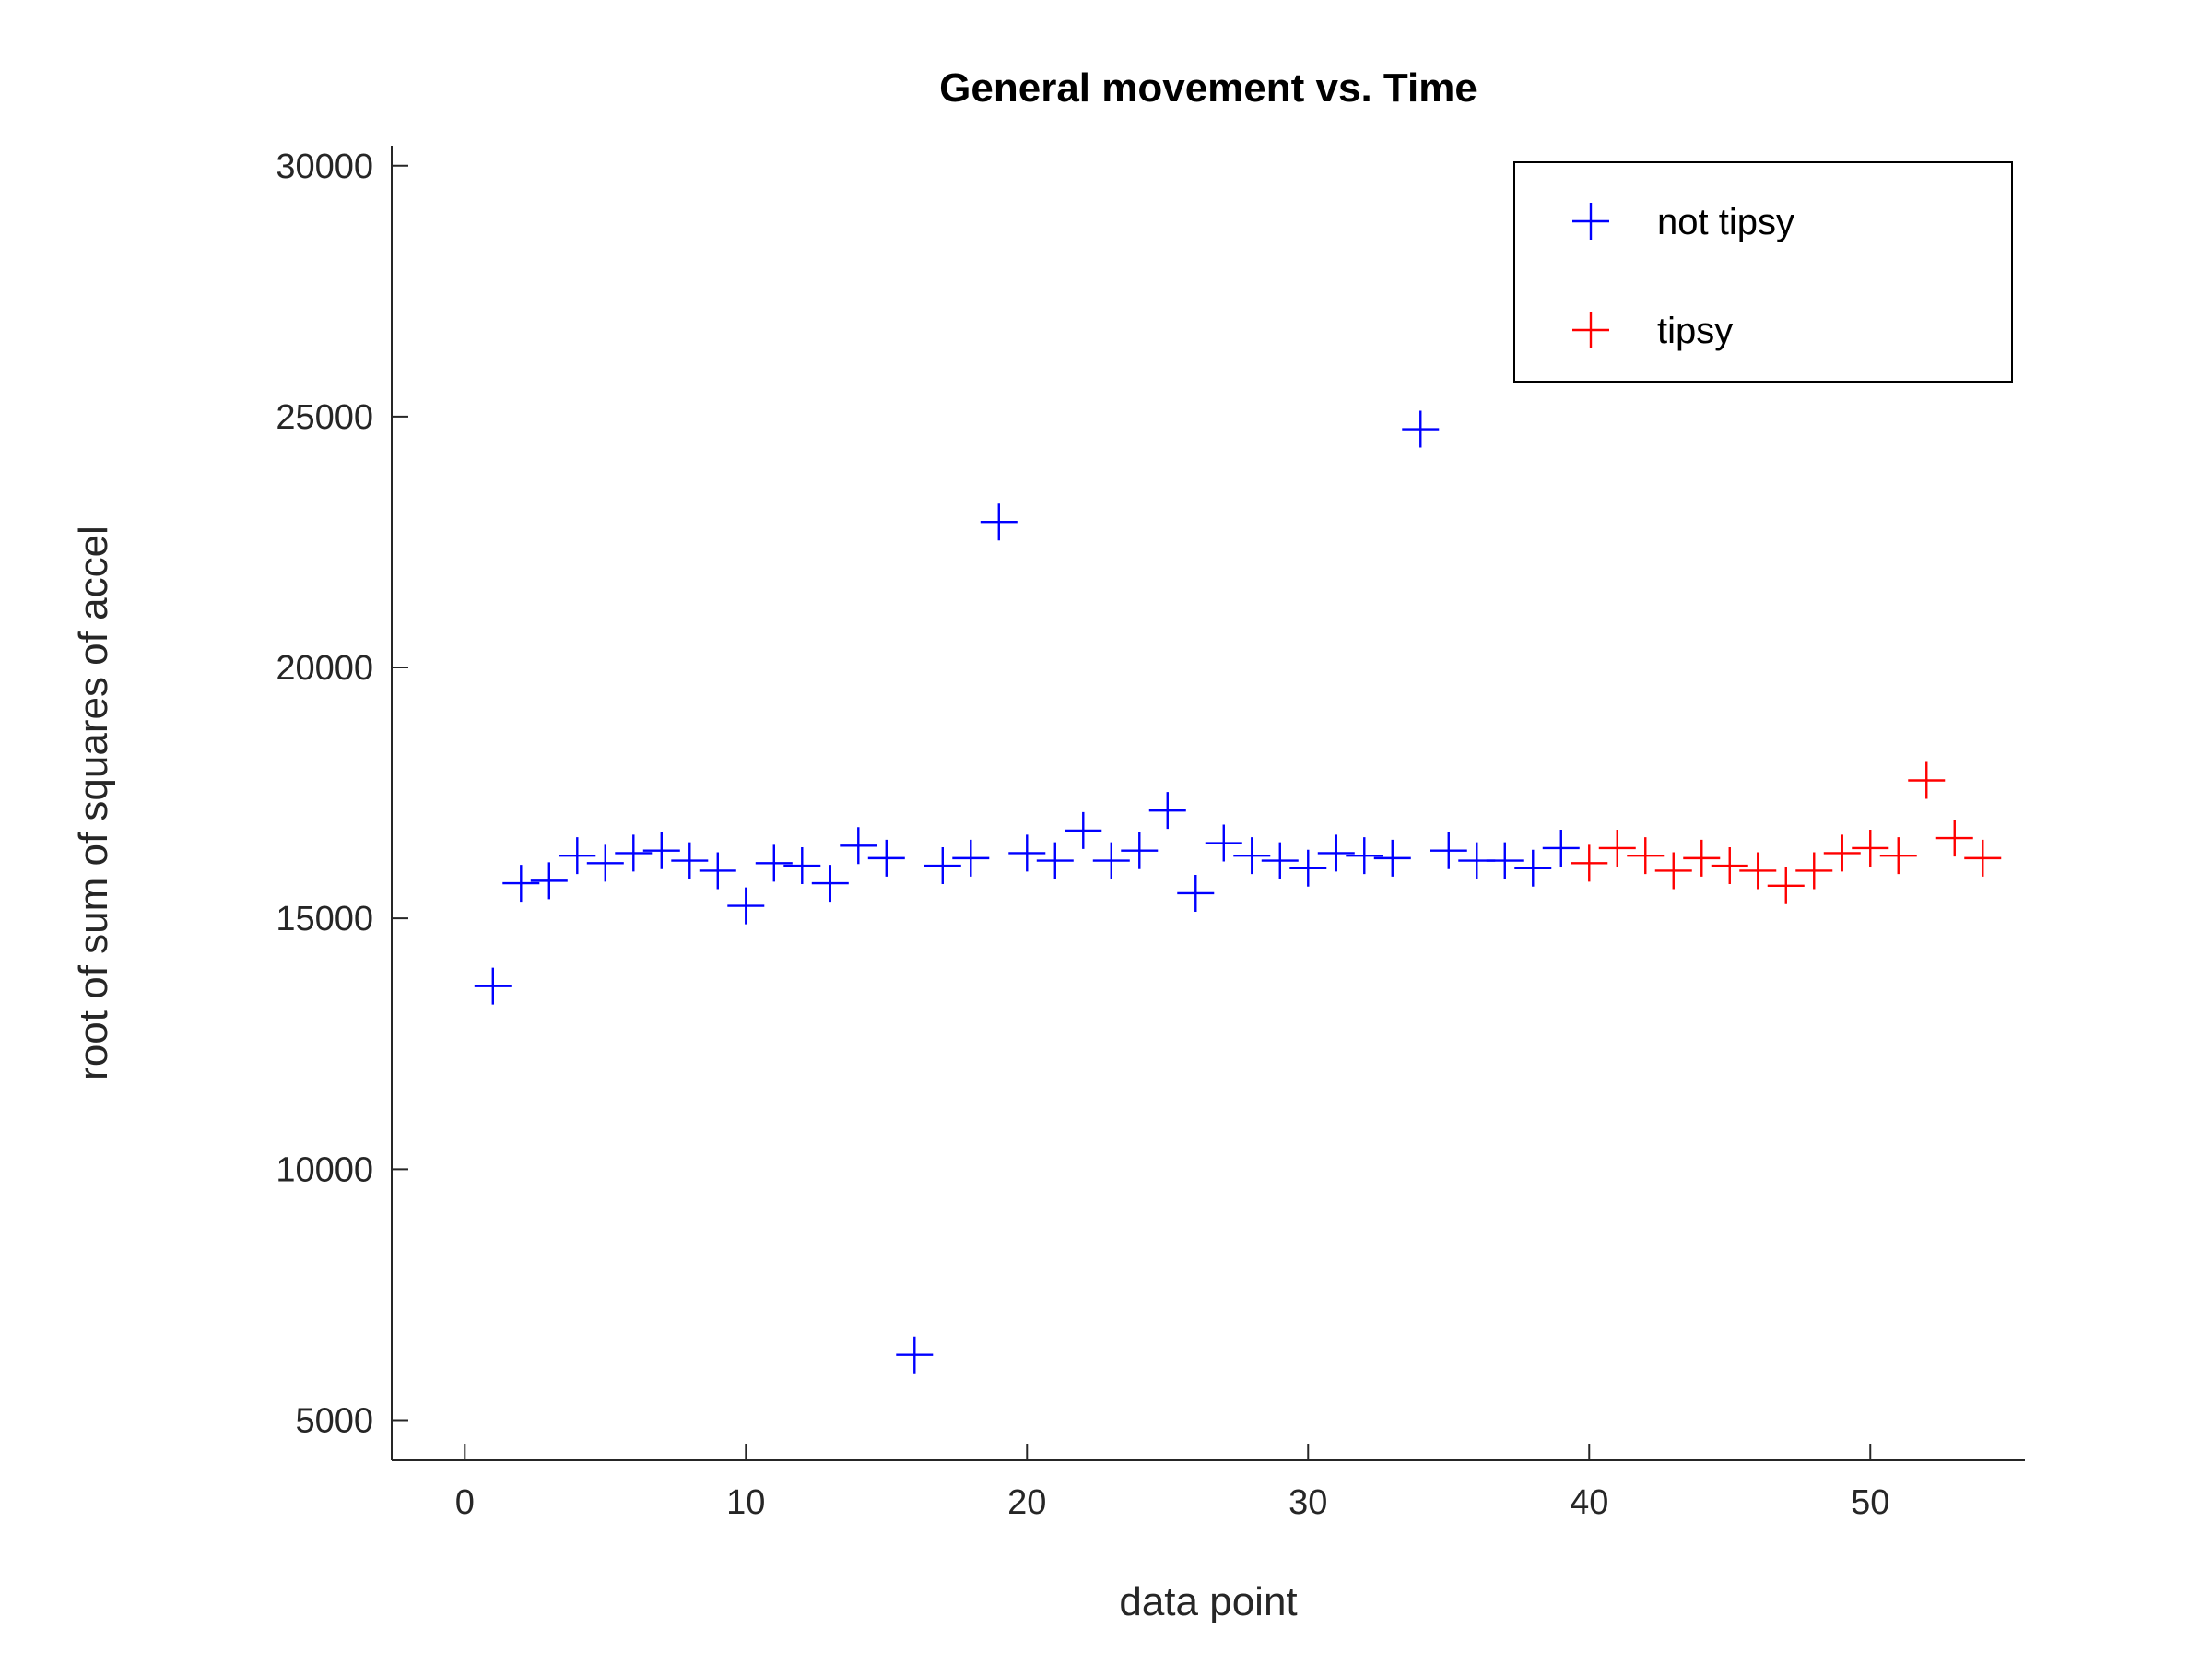 This screenshot has width=2212, height=1664. Describe the element at coordinates (1208, 88) in the screenshot. I see `chart-title: General movement vs. Time` at that location.